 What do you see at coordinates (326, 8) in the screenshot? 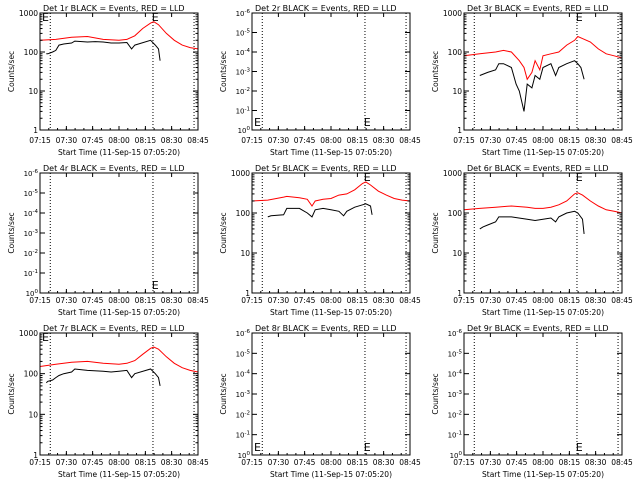
I see `panel-title: Det 2r BLACK = Events, RED = LLD` at bounding box center [326, 8].